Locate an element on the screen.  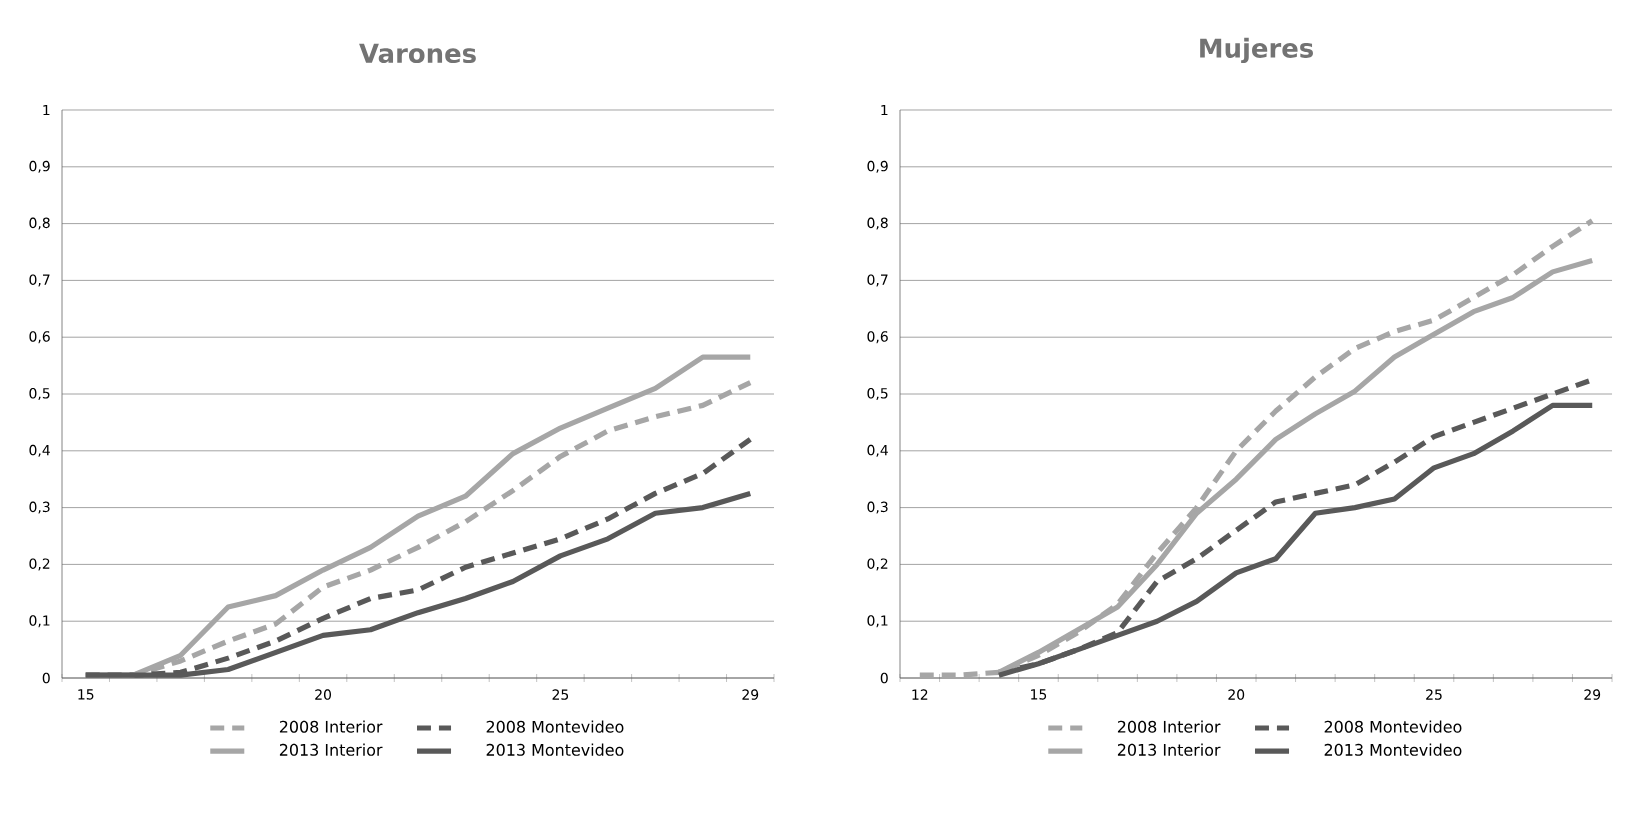
chart-title: Mujeres is located at coordinates (1256, 50).